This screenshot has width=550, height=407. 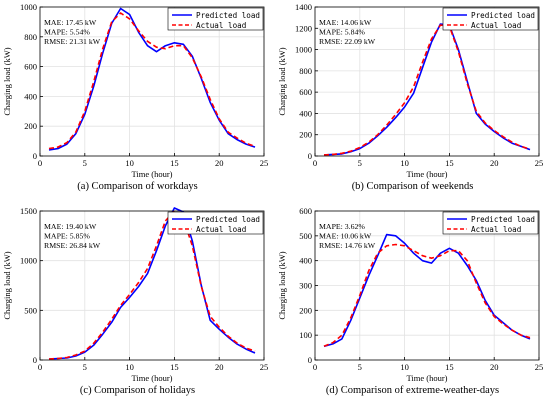 What do you see at coordinates (347, 245) in the screenshot?
I see `stats-text: RMSE: 14.76 kW` at bounding box center [347, 245].